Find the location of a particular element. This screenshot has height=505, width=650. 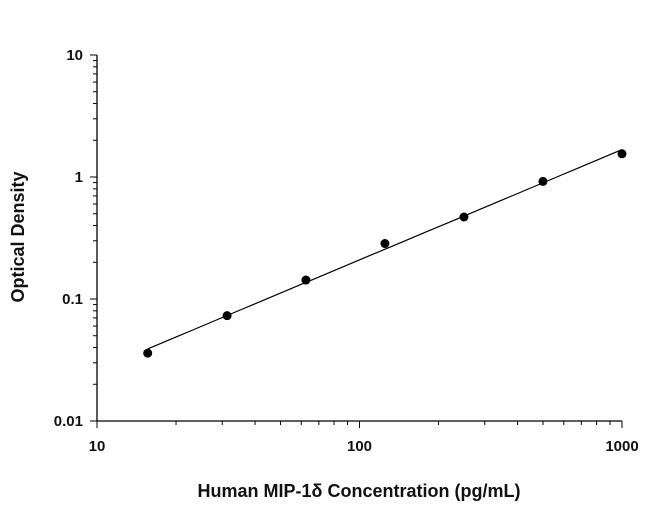

y-tick-label: 0.1 is located at coordinates (72, 299).